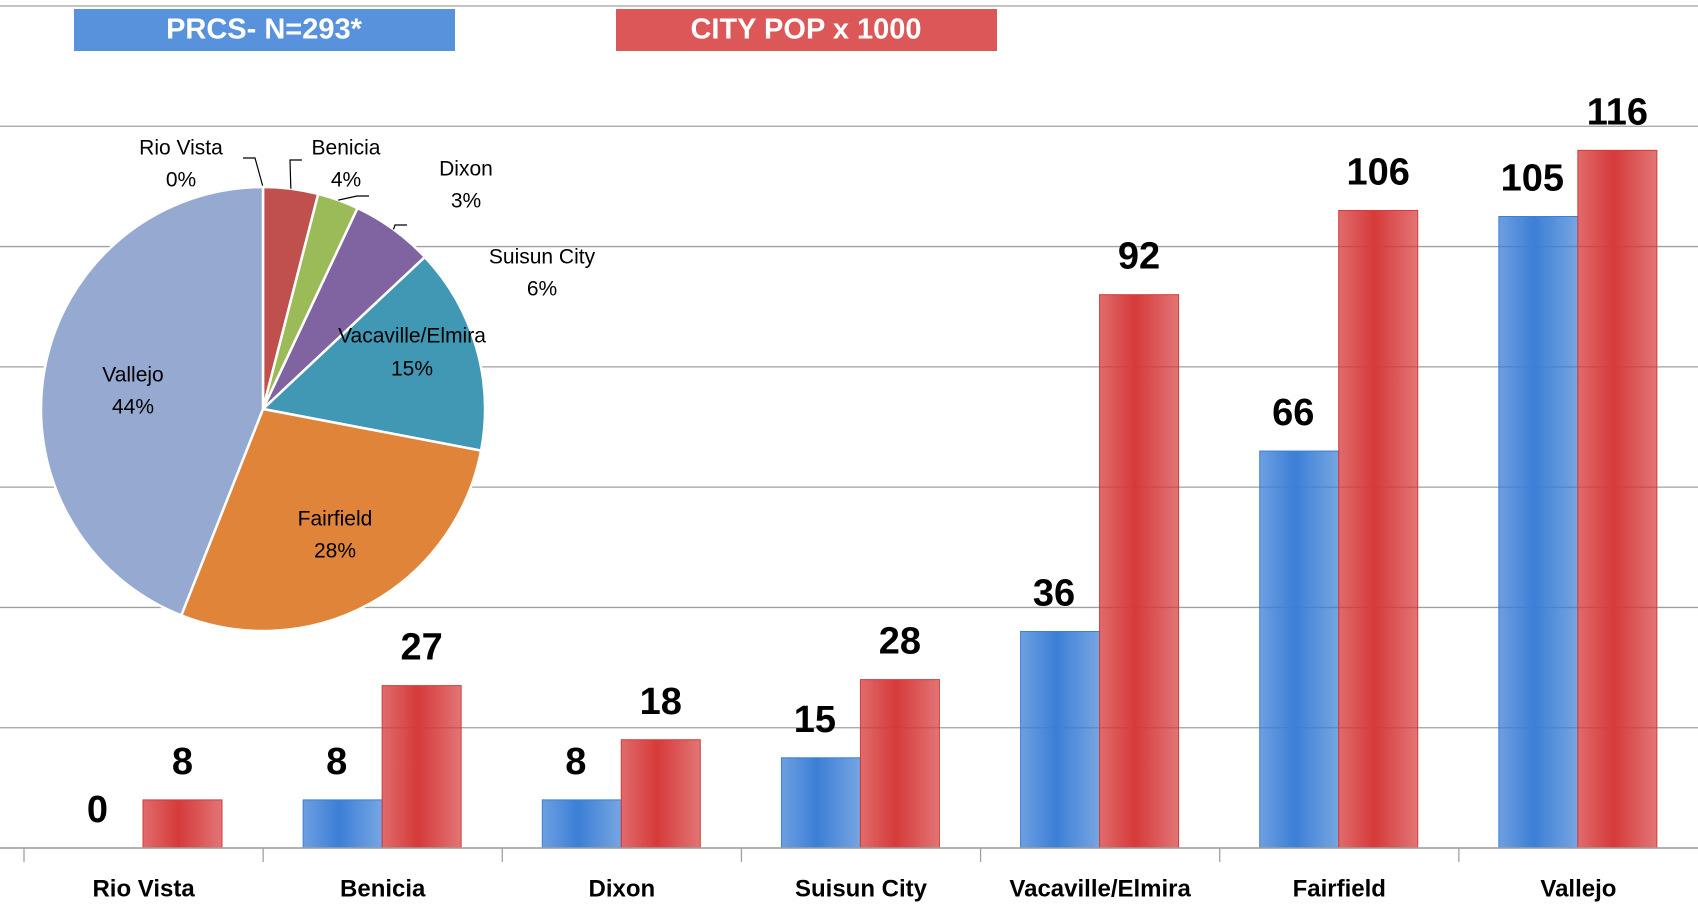 The height and width of the screenshot is (906, 1698). What do you see at coordinates (181, 148) in the screenshot?
I see `pie-label: Rio Vista` at bounding box center [181, 148].